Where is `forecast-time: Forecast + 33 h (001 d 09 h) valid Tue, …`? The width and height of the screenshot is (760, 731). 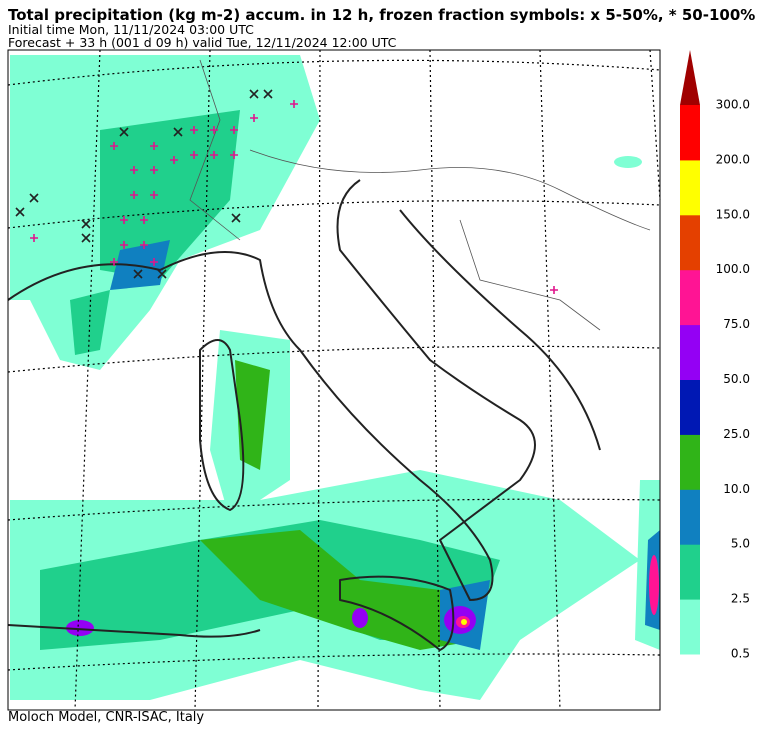 forecast-time: Forecast + 33 h (001 d 09 h) valid Tue, … is located at coordinates (202, 42).